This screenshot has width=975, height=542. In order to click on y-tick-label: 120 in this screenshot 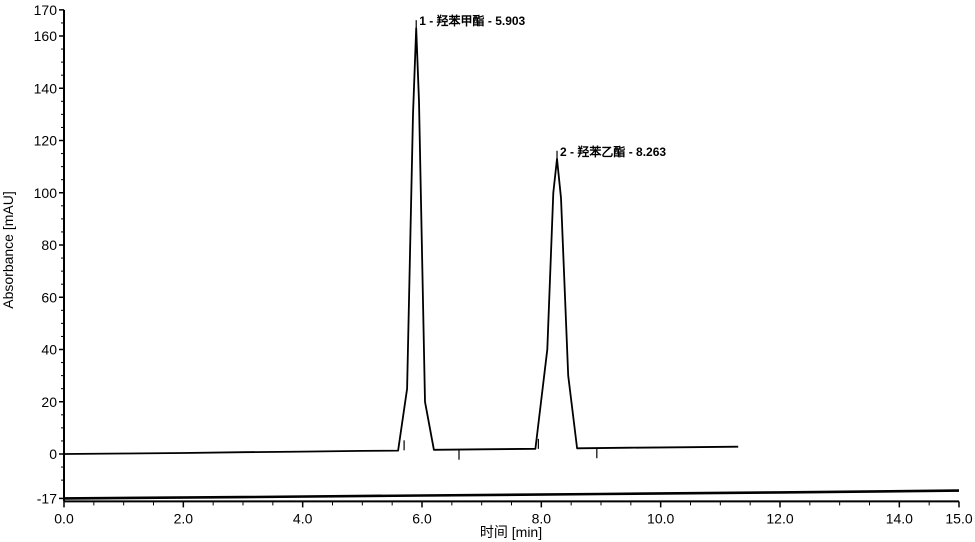, I will do `click(46, 141)`.